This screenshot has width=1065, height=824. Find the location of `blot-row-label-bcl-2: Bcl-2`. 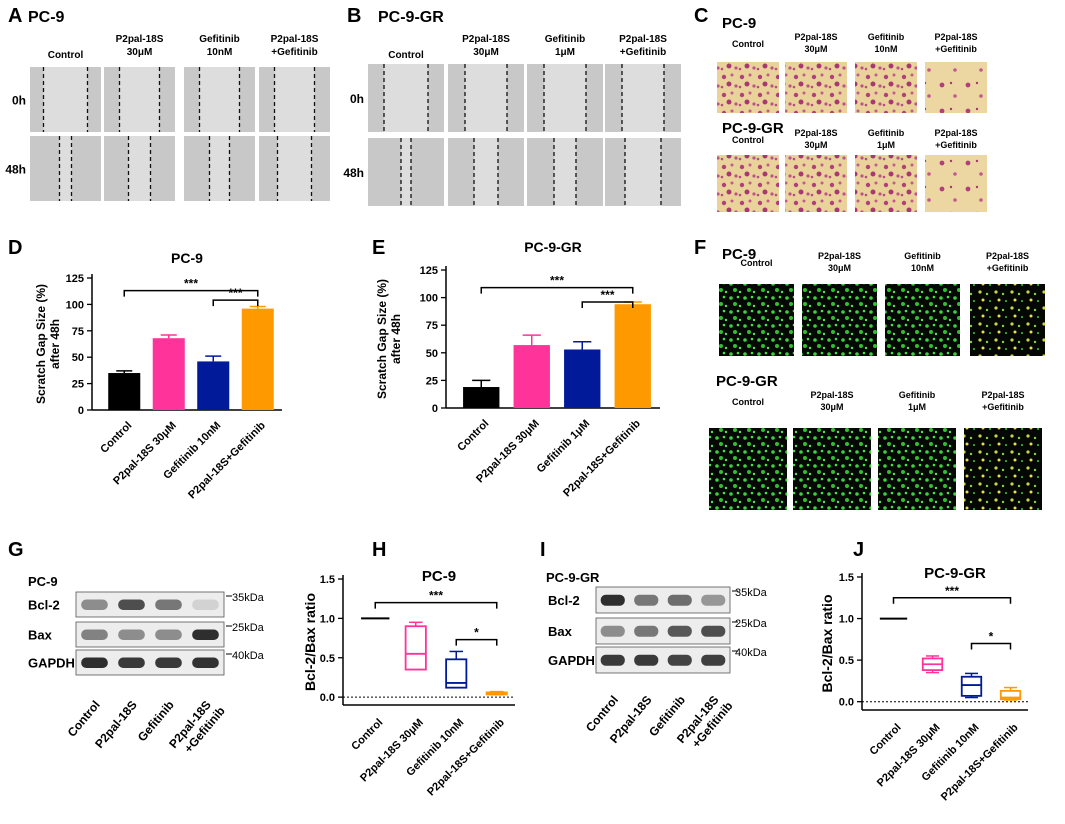

blot-row-label-bcl-2: Bcl-2 is located at coordinates (564, 600).